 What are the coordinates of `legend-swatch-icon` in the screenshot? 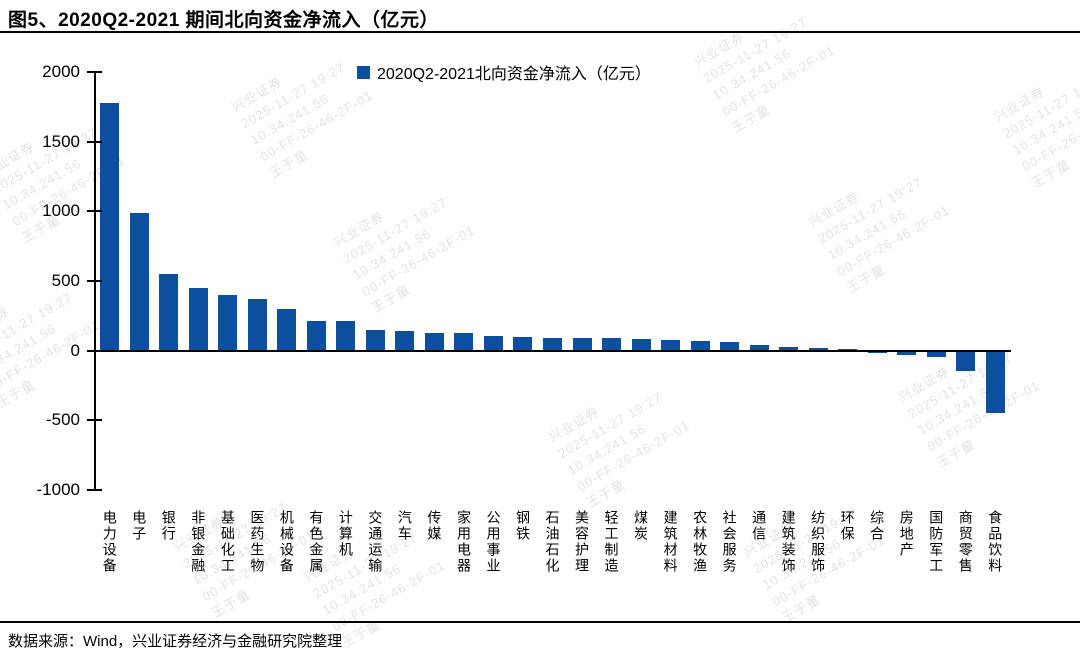 It's located at (363, 72).